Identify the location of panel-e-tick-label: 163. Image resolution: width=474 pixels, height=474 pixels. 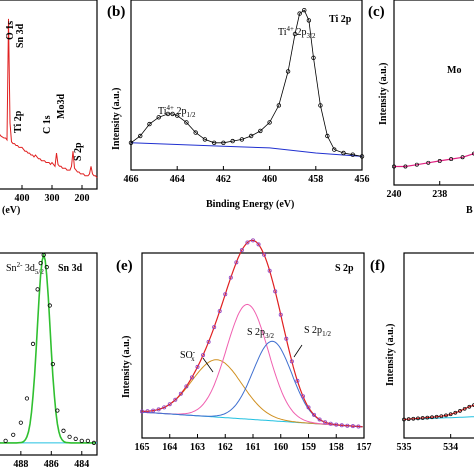
(197, 447).